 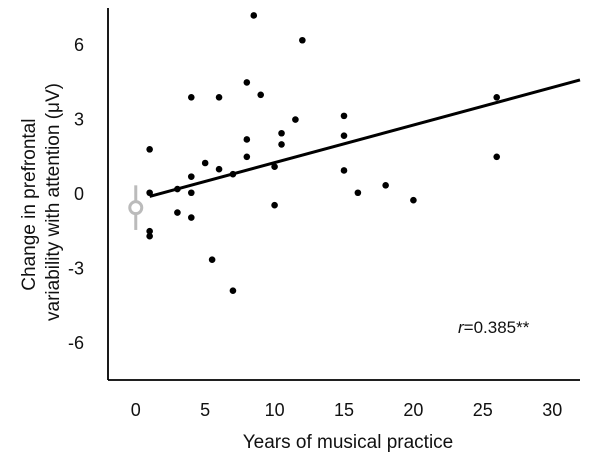 What do you see at coordinates (497, 327) in the screenshot?
I see `r-value: =0.385**` at bounding box center [497, 327].